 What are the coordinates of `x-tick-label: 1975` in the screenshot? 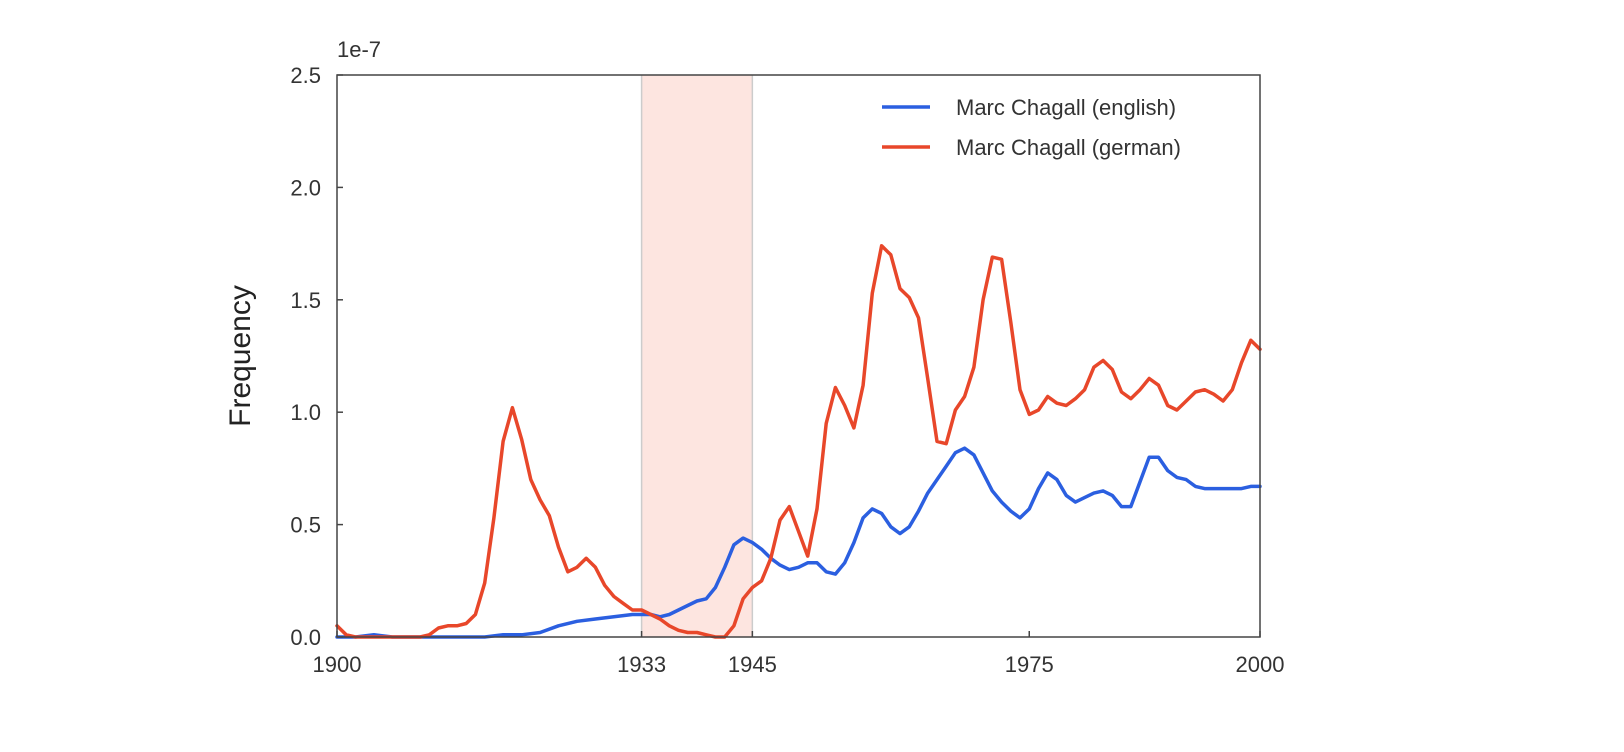 It's located at (1029, 664).